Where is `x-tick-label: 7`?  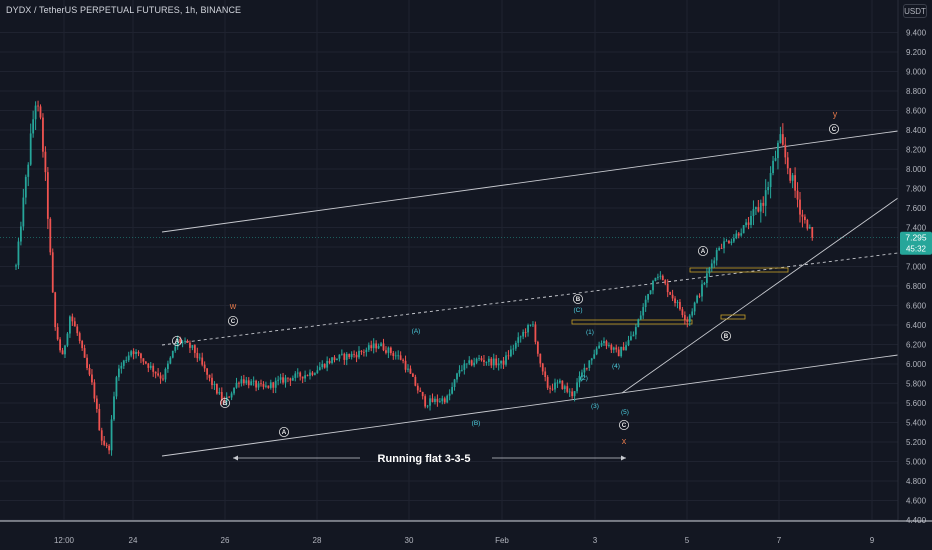
x-tick-label: 7 is located at coordinates (779, 540).